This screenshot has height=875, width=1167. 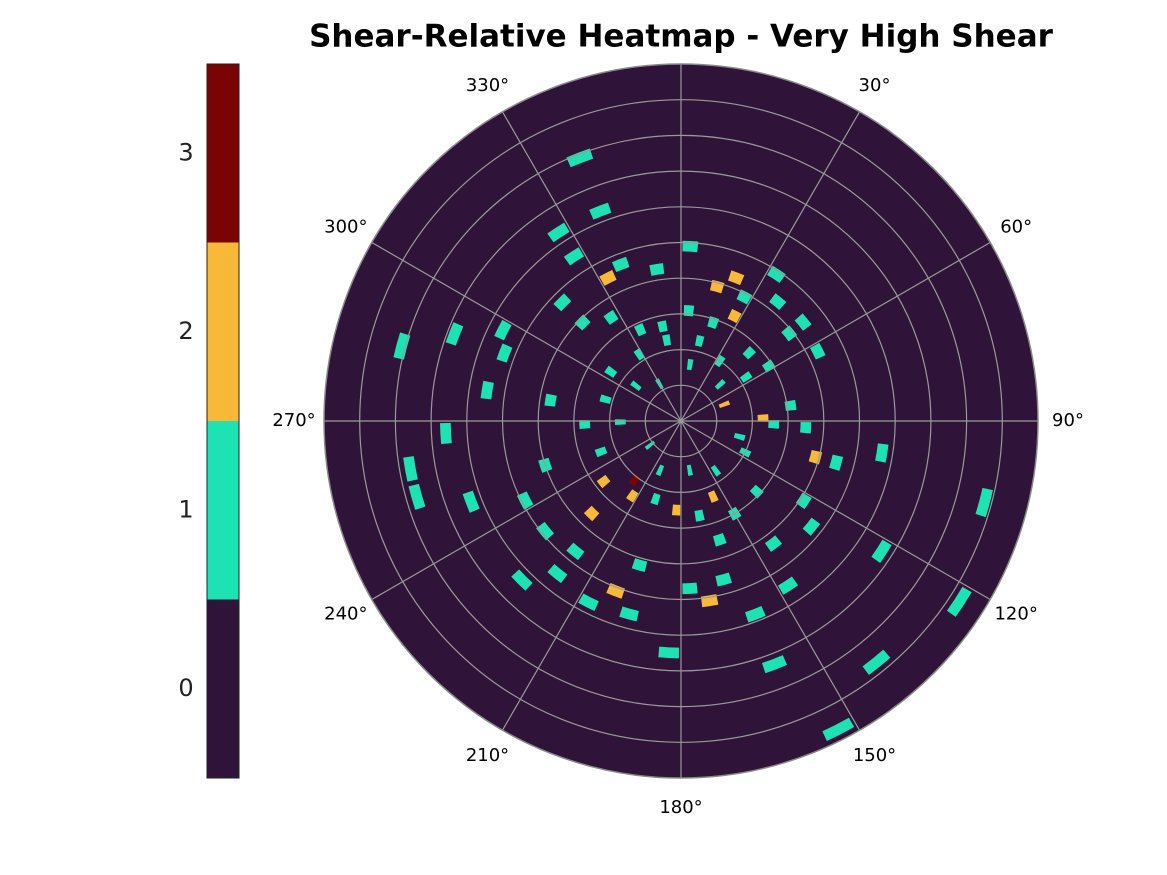 I want to click on colorbar-frame, so click(x=223, y=421).